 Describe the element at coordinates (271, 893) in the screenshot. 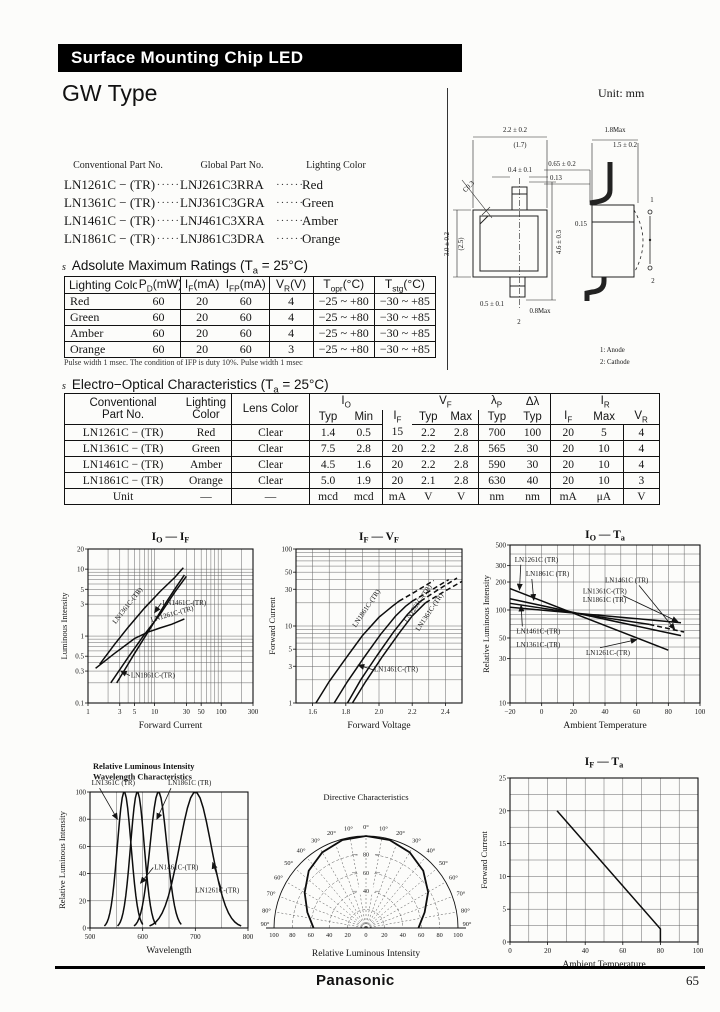

I see `svg-text: 70°` at that location.